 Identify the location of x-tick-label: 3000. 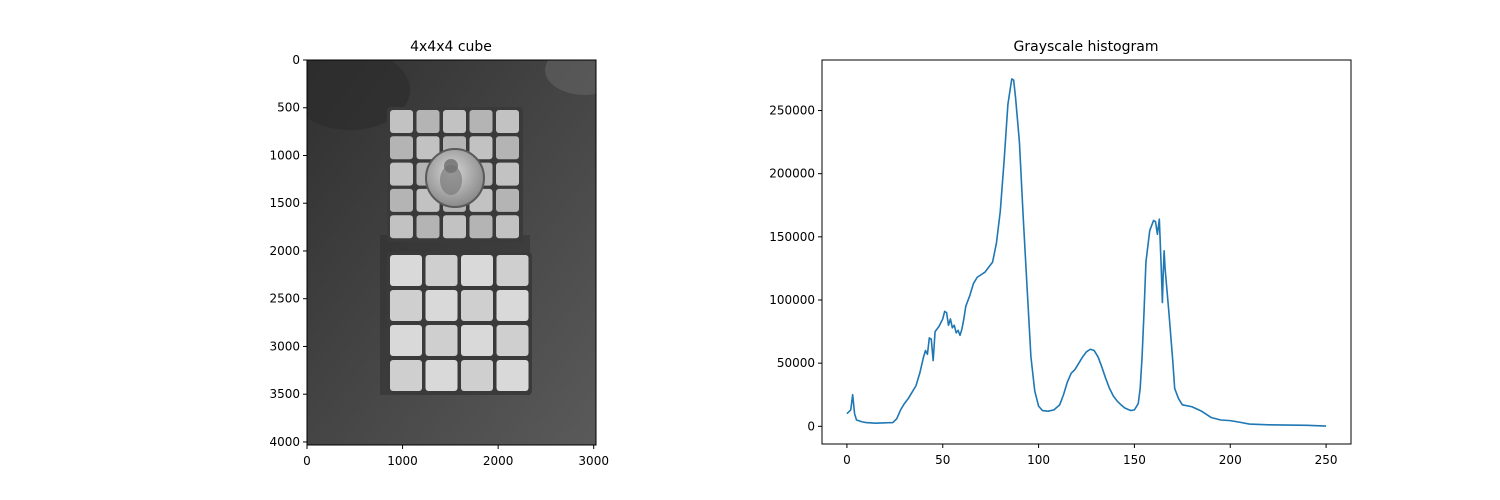
(593, 461).